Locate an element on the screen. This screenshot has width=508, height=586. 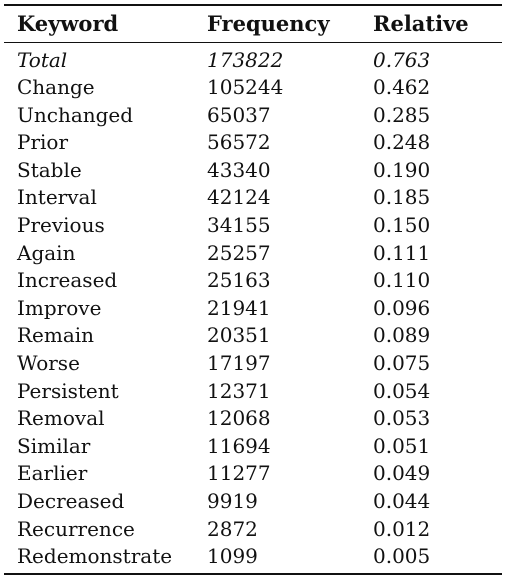
row-keyword: Decreased is located at coordinates (71, 500).